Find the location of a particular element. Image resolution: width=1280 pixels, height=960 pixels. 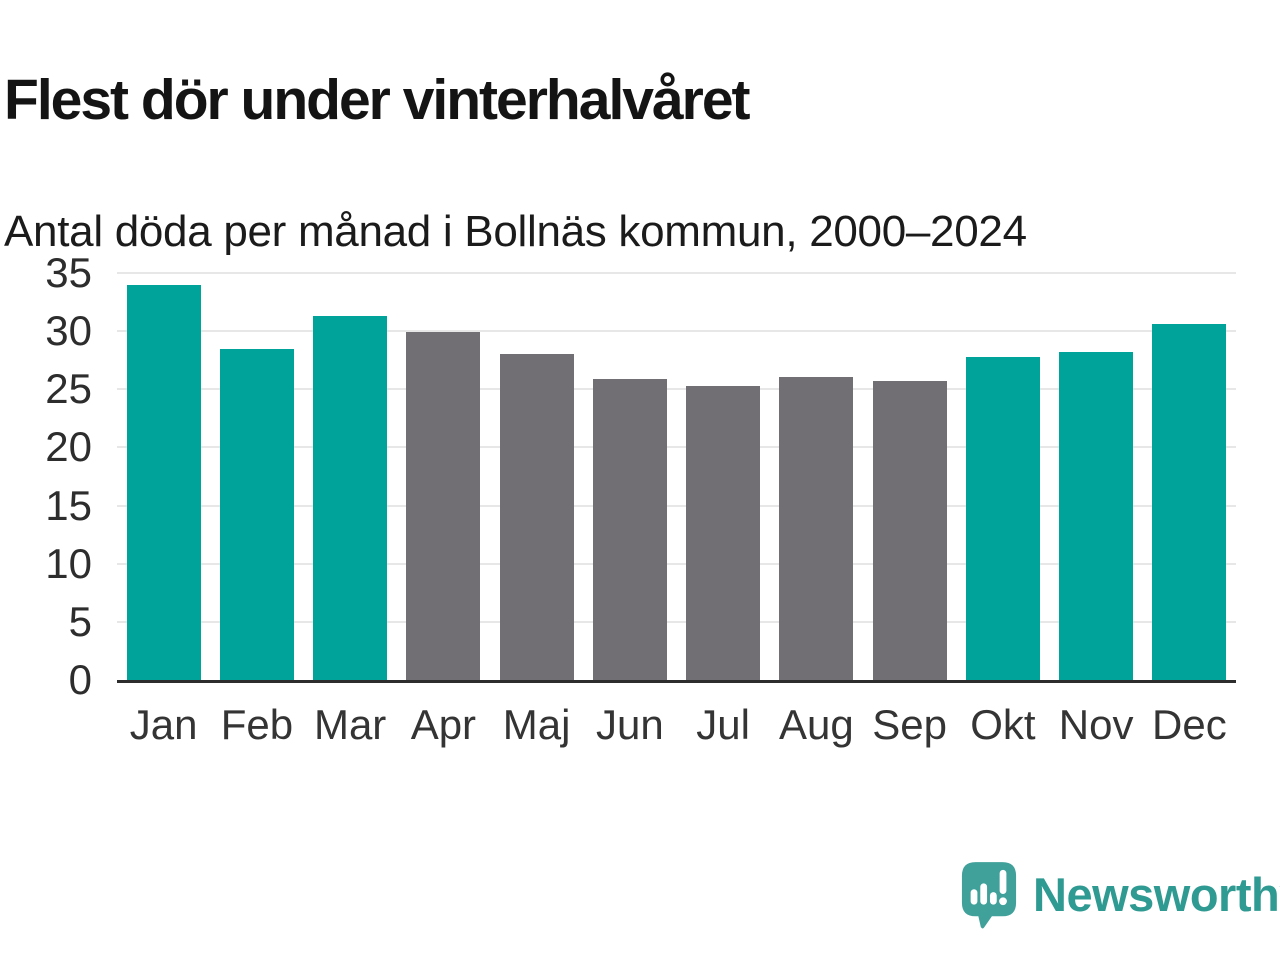

y-axis: 0 5 10 15 20 25 30 35 is located at coordinates (46, 476).